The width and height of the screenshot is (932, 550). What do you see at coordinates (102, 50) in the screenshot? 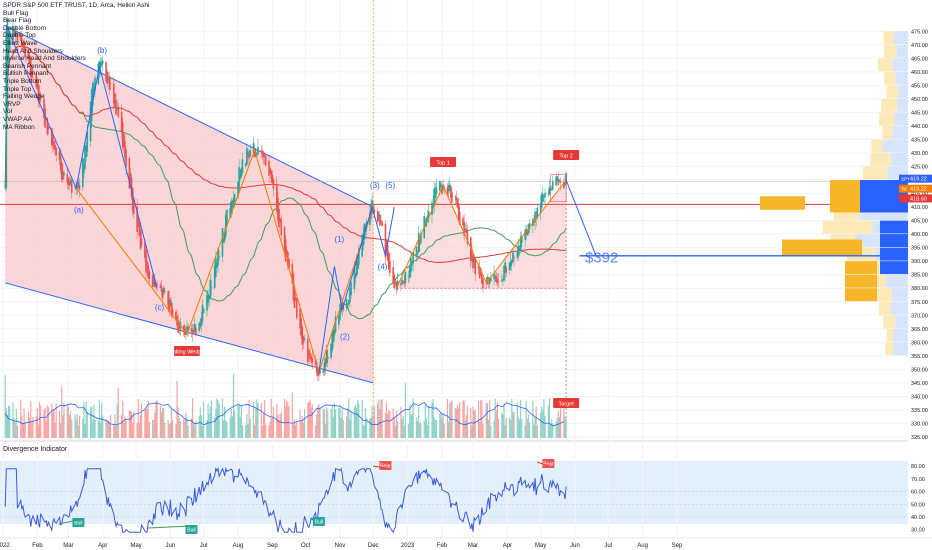
I see `wave-label: (b)` at bounding box center [102, 50].